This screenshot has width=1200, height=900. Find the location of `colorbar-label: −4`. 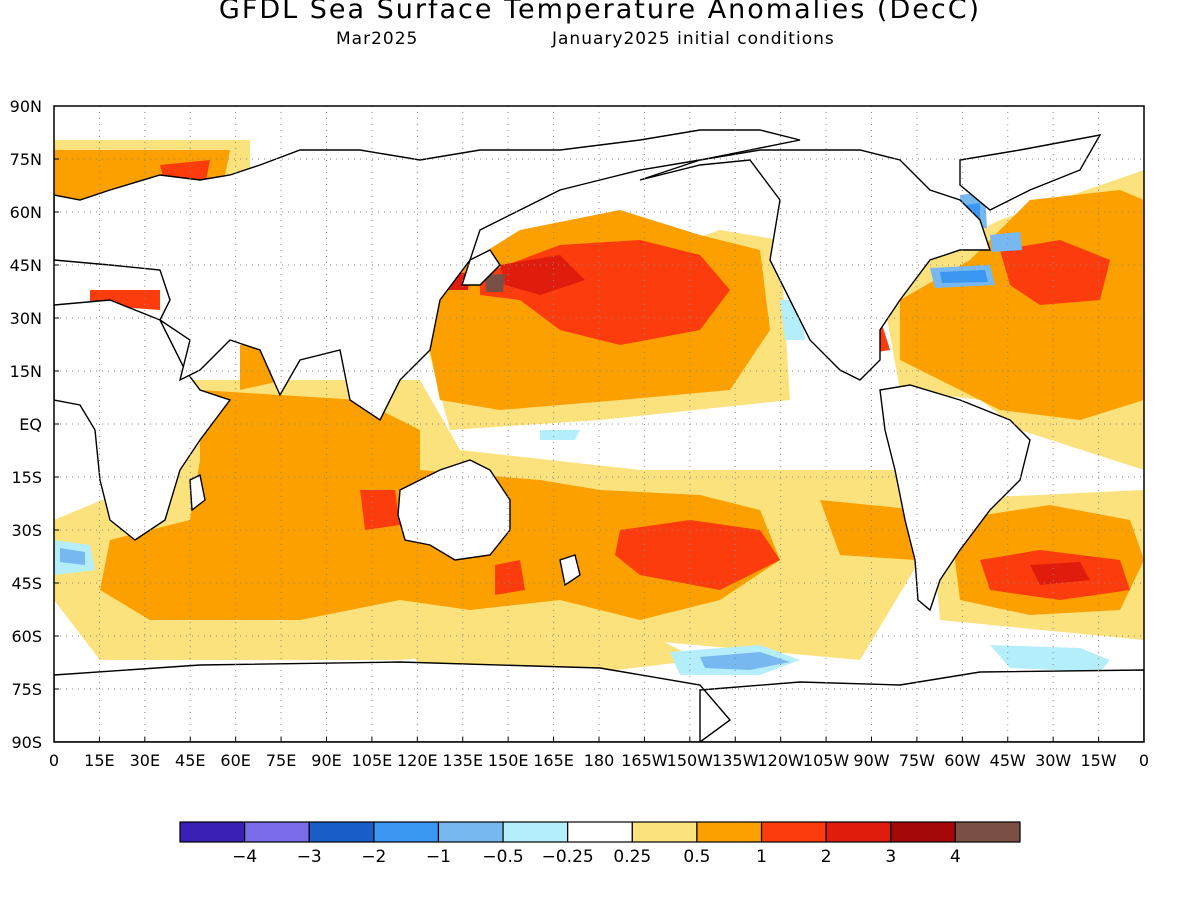

colorbar-label: −4 is located at coordinates (244, 857).